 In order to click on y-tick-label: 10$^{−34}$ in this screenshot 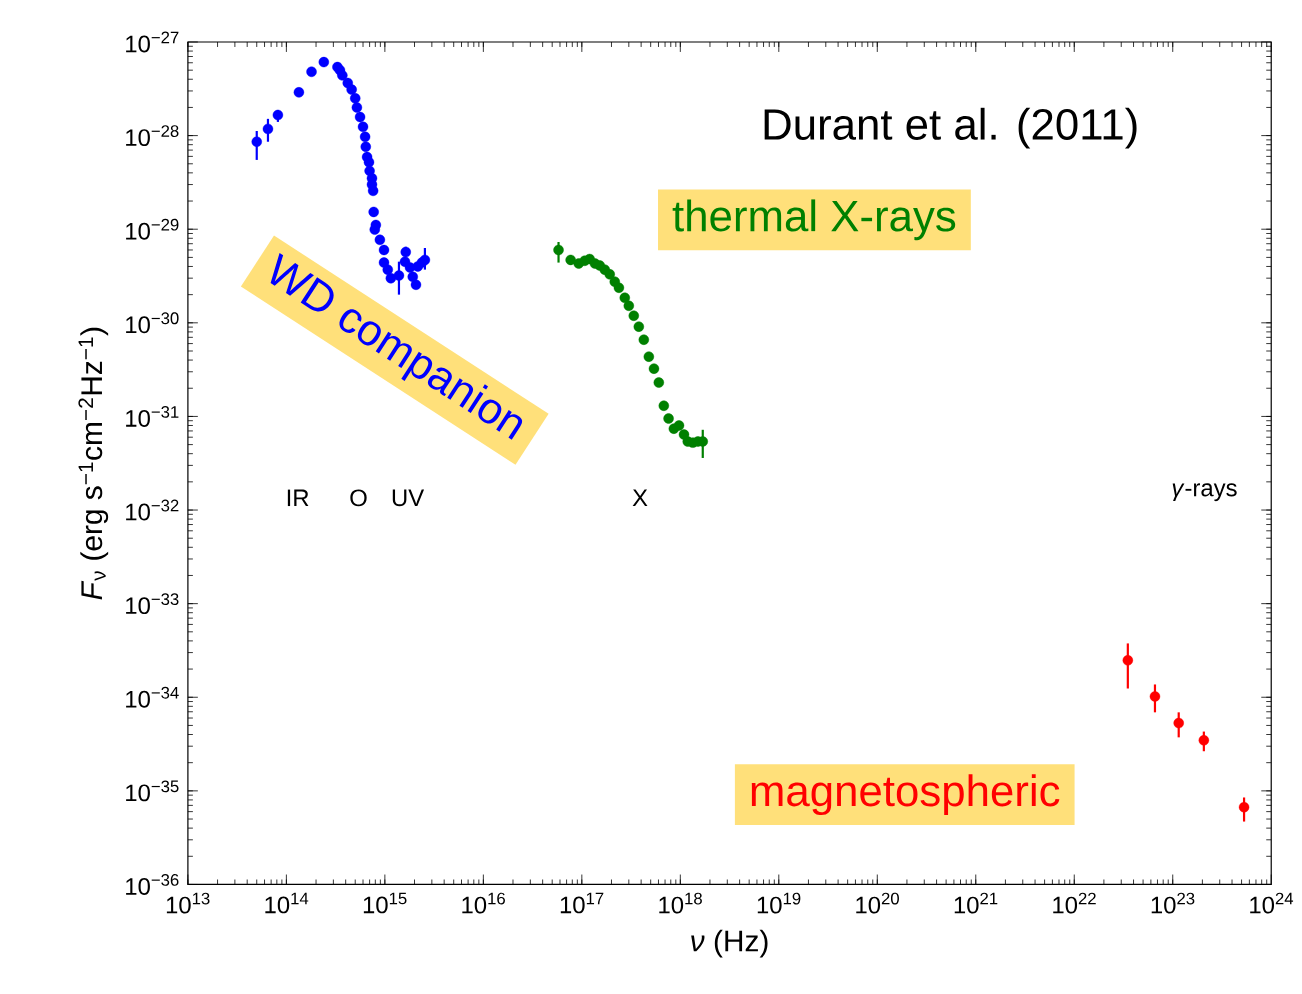, I will do `click(152, 697)`.